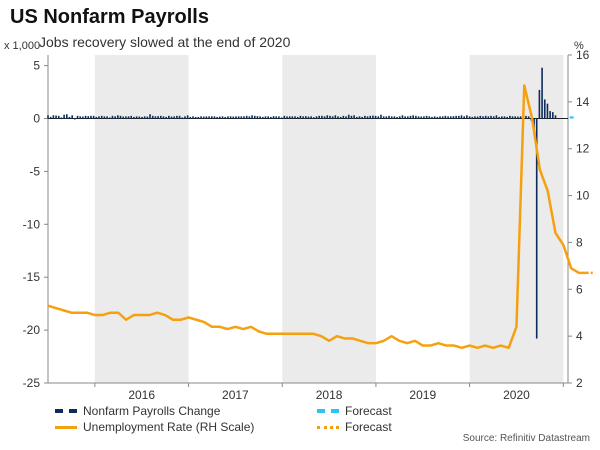 The height and width of the screenshot is (450, 600). What do you see at coordinates (141, 395) in the screenshot?
I see `x-tick-label: 2016` at bounding box center [141, 395].